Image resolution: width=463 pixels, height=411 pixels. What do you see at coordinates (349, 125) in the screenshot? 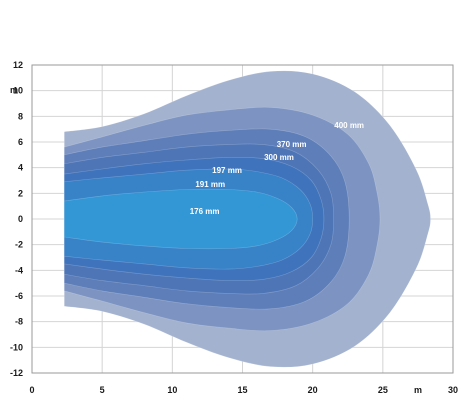
I see `zone-label-400-mm: 400 mm` at bounding box center [349, 125].